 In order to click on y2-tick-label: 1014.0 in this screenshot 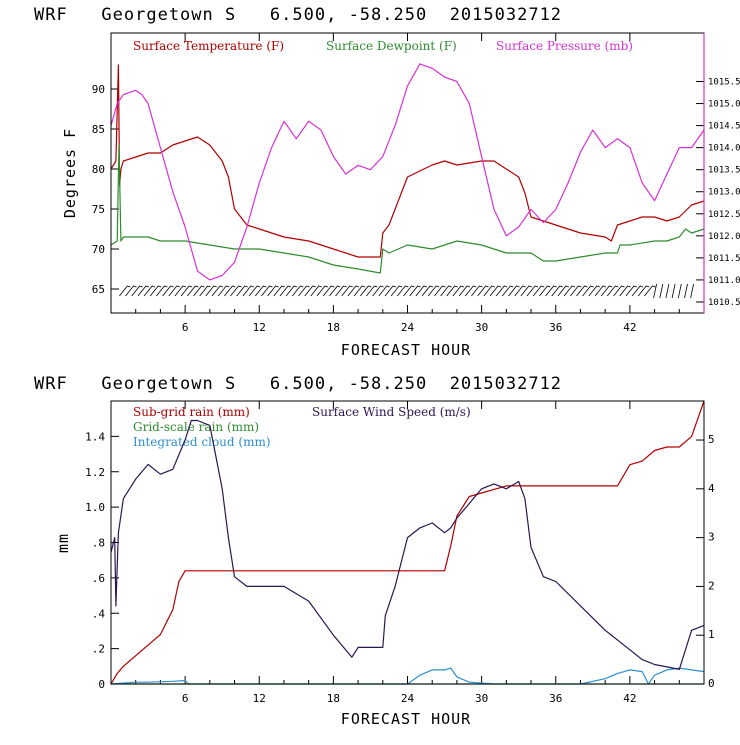, I will do `click(724, 149)`.